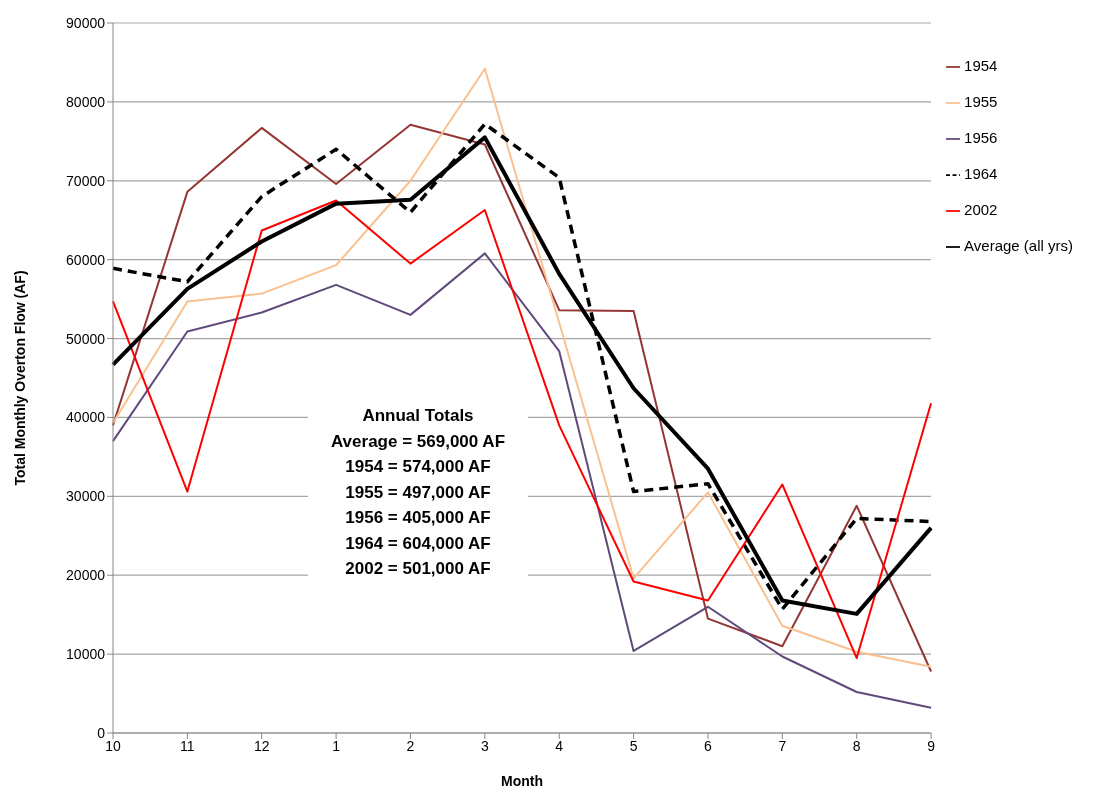  I want to click on legend-label: 1955, so click(981, 101).